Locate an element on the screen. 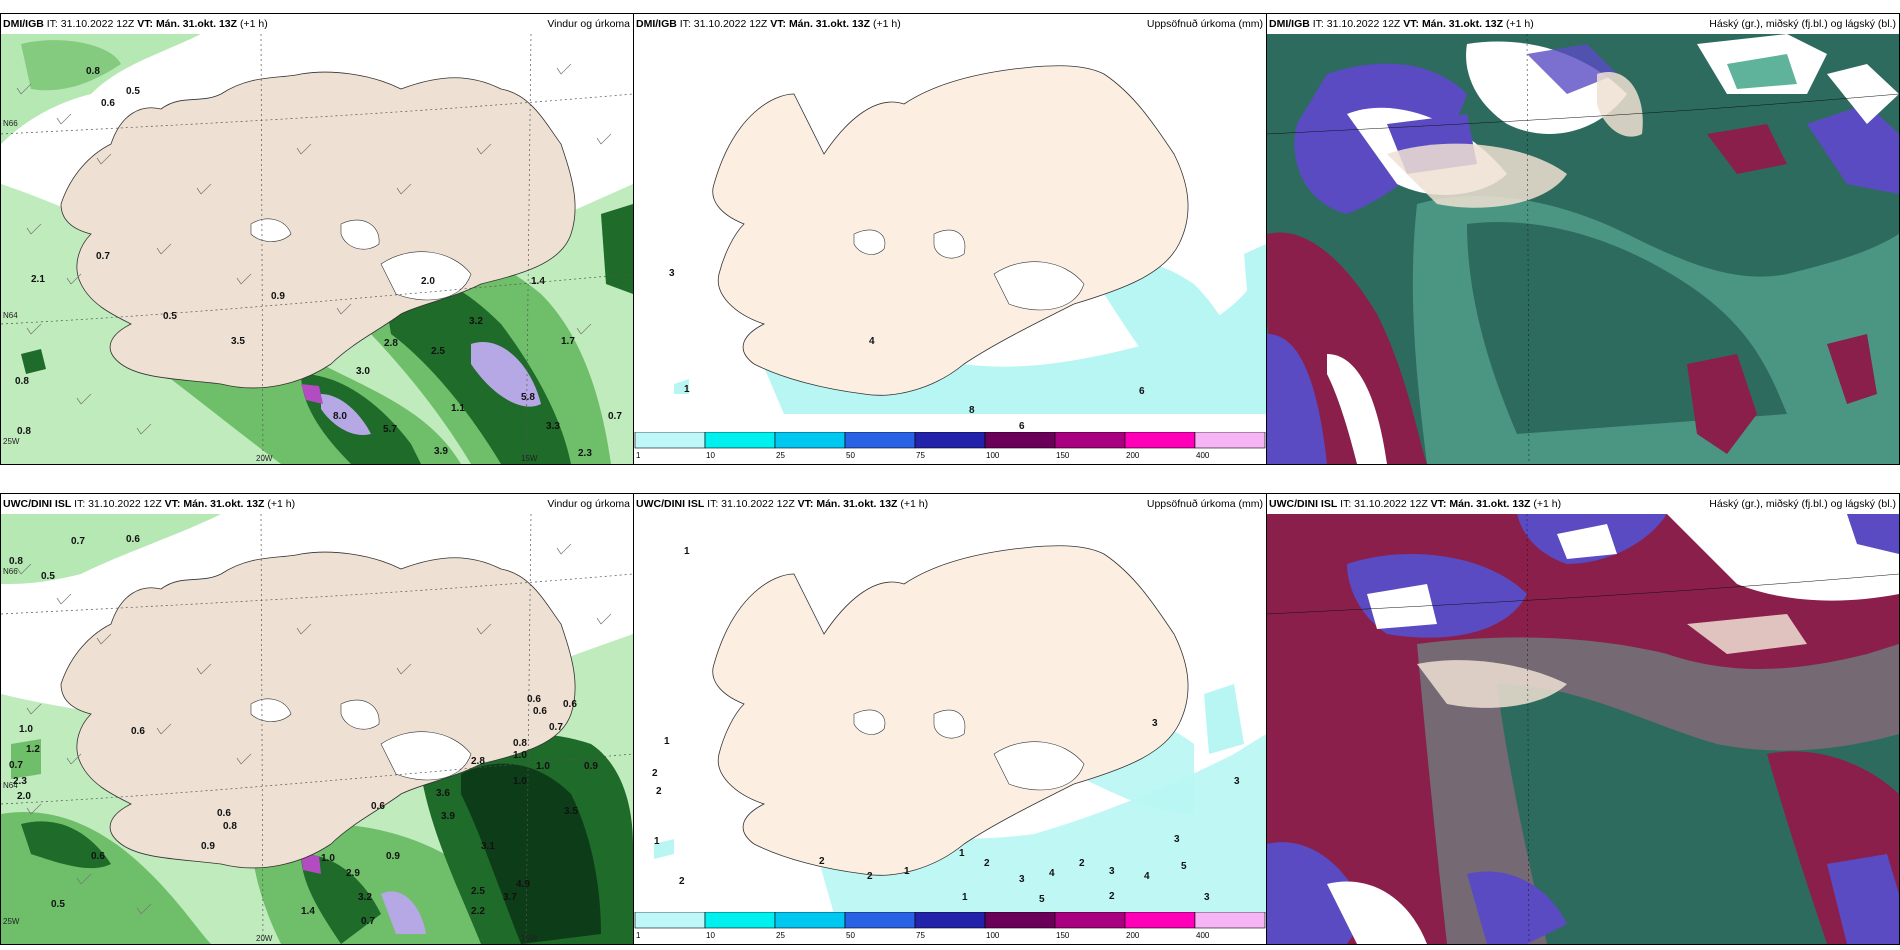  svg-text: 3.7 is located at coordinates (510, 897).